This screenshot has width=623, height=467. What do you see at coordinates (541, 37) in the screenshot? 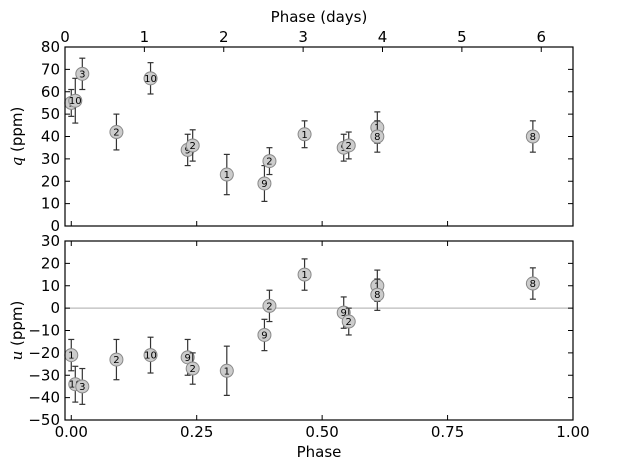
I see `top-x-tick-label: 6` at bounding box center [541, 37].